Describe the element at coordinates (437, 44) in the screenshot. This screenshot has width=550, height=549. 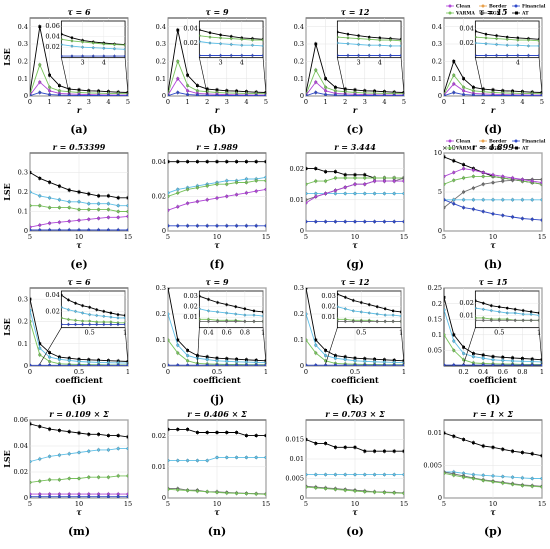
I see `y-tick-label: 0.3` at that location.